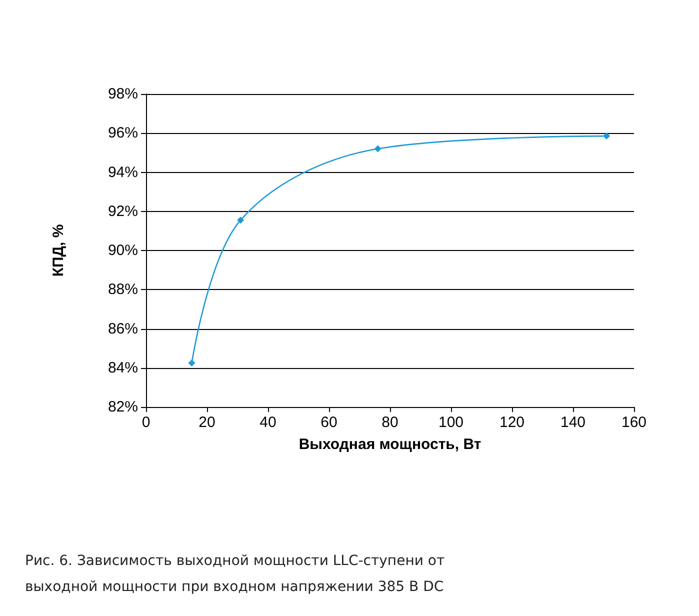 Image resolution: width=699 pixels, height=616 pixels. I want to click on x-tick-label: 60, so click(329, 422).